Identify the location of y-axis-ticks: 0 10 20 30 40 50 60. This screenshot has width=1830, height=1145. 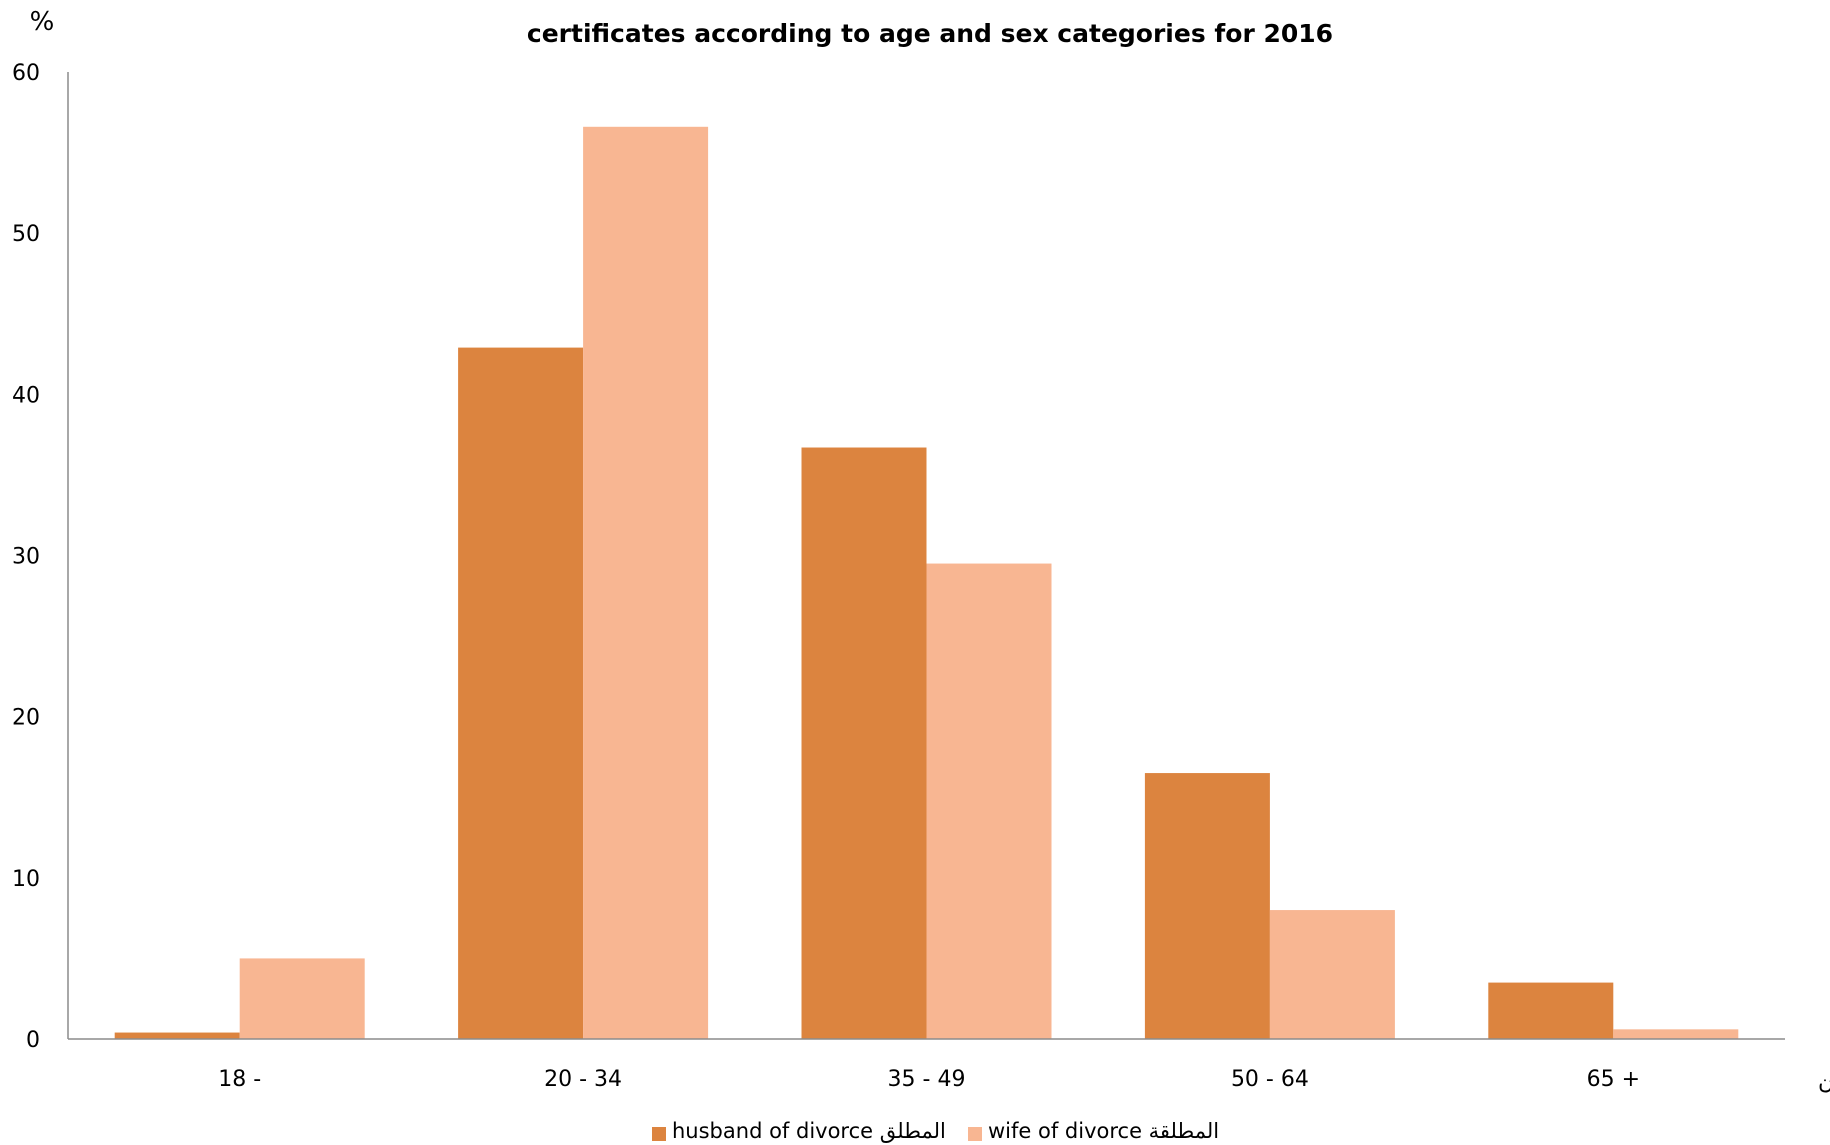
(26, 557).